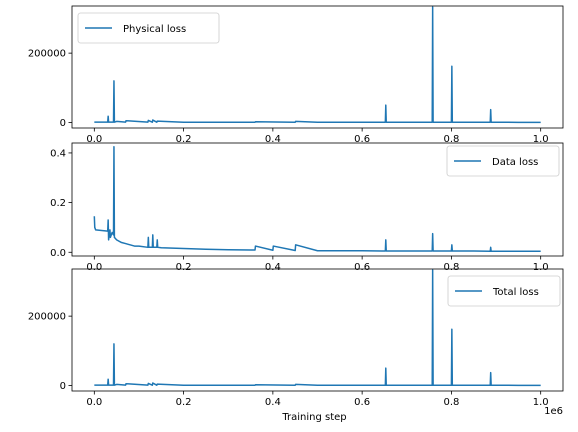  What do you see at coordinates (362, 139) in the screenshot?
I see `x-tick-label-panel-1: 0.6` at bounding box center [362, 139].